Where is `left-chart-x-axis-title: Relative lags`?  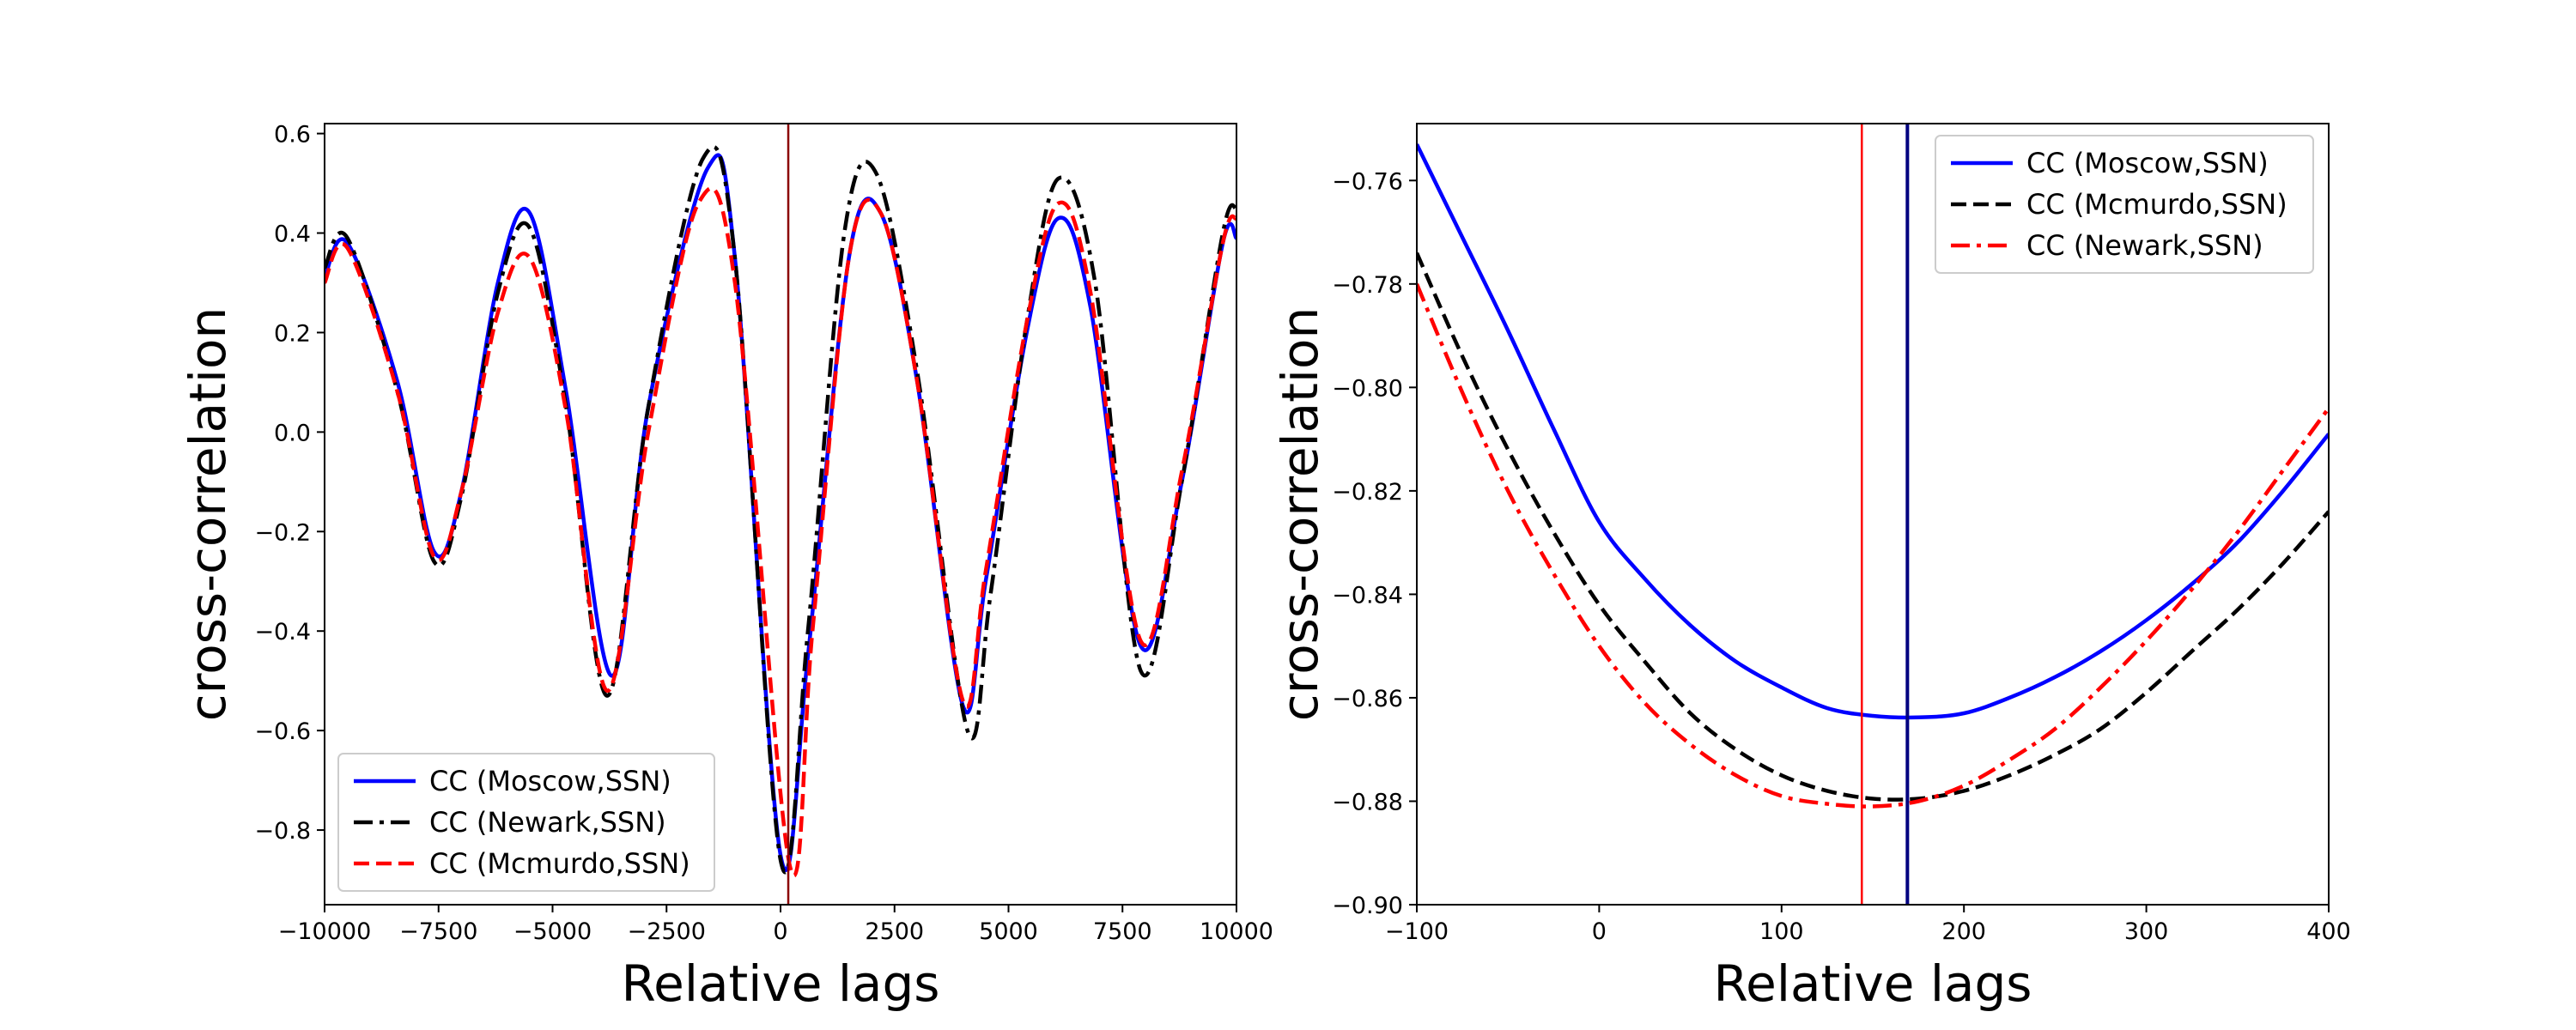
left-chart-x-axis-title: Relative lags is located at coordinates (780, 983).